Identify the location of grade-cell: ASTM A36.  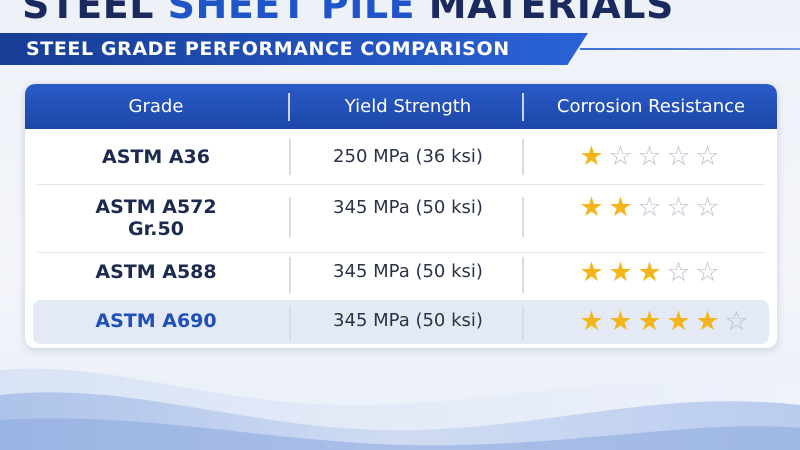
(156, 157).